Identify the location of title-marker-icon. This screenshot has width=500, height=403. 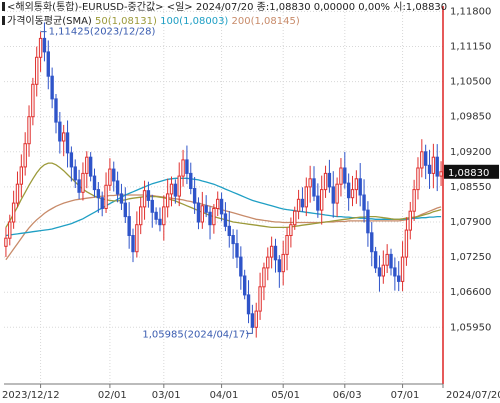
(3, 6).